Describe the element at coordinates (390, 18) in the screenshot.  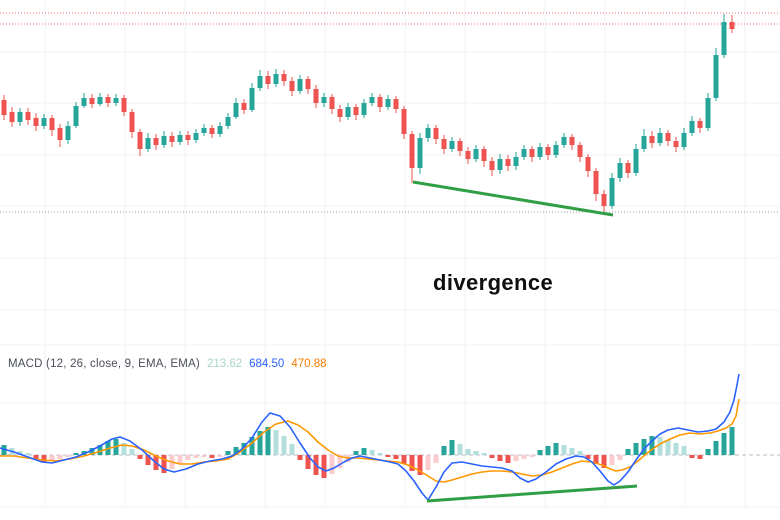
I see `resistance-lines` at that location.